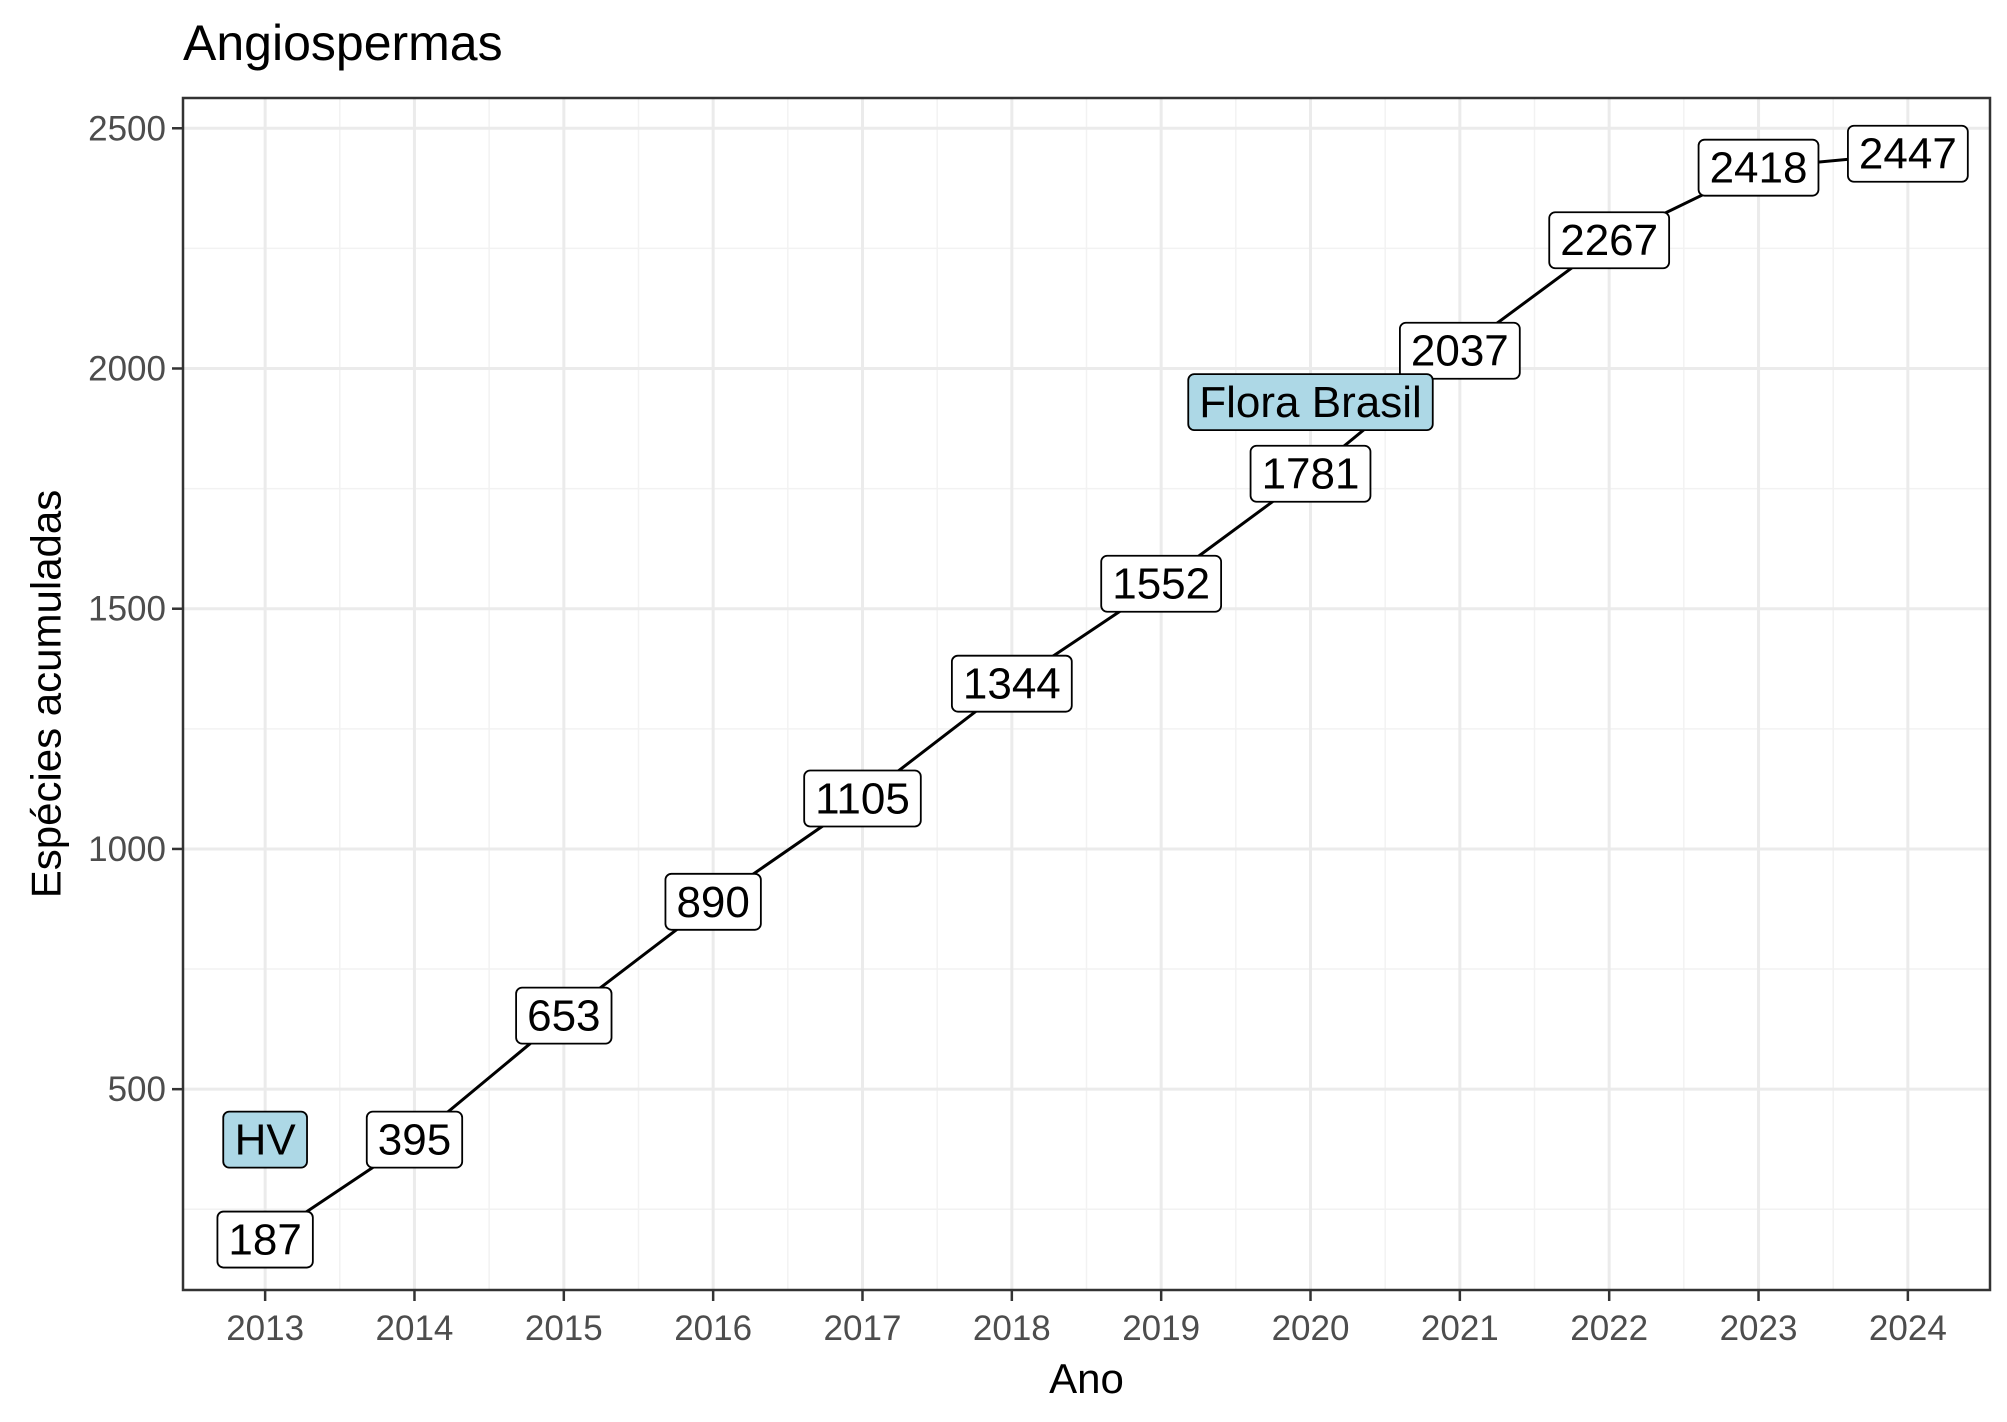 The image size is (2007, 1422). I want to click on data-label-group: 395, so click(414, 1139).